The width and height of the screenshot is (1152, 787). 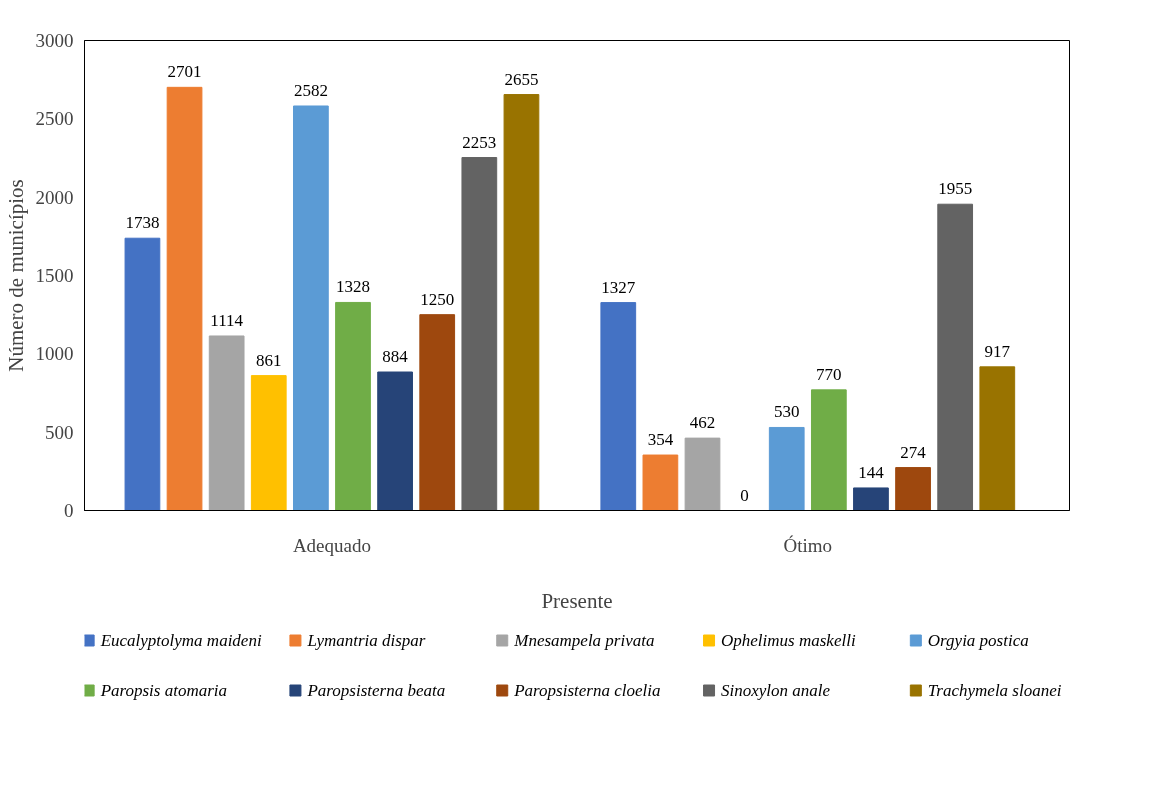 I want to click on data-label: 462, so click(x=702, y=423).